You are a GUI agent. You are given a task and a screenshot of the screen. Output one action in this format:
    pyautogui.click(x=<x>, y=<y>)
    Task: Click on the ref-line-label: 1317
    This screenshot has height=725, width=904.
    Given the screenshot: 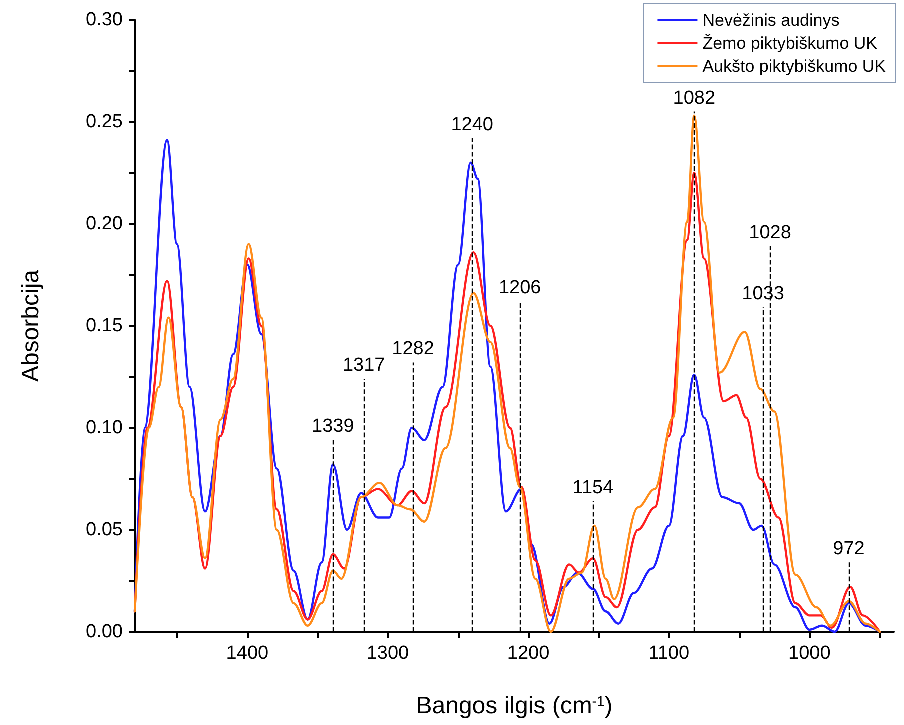 What is the action you would take?
    pyautogui.click(x=364, y=365)
    